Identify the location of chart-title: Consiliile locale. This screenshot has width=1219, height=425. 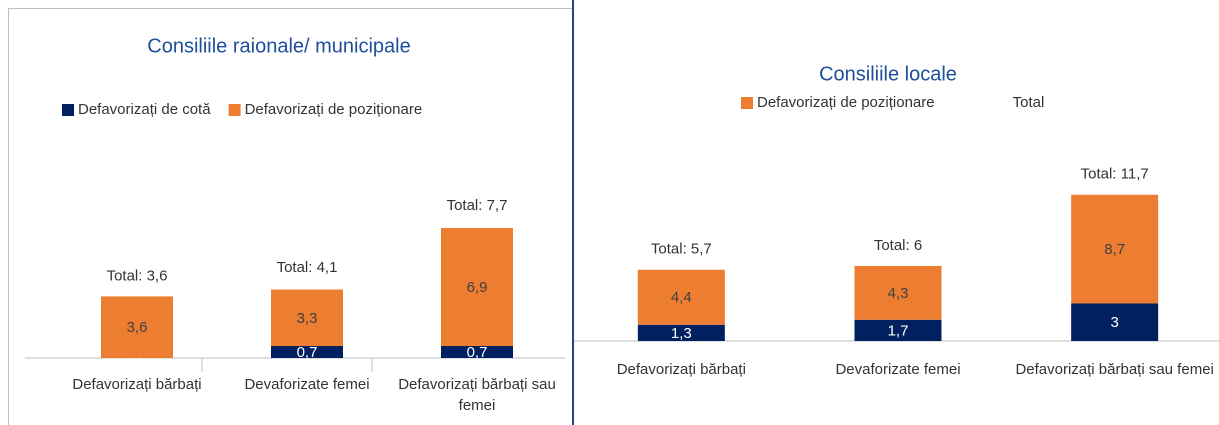
(888, 74).